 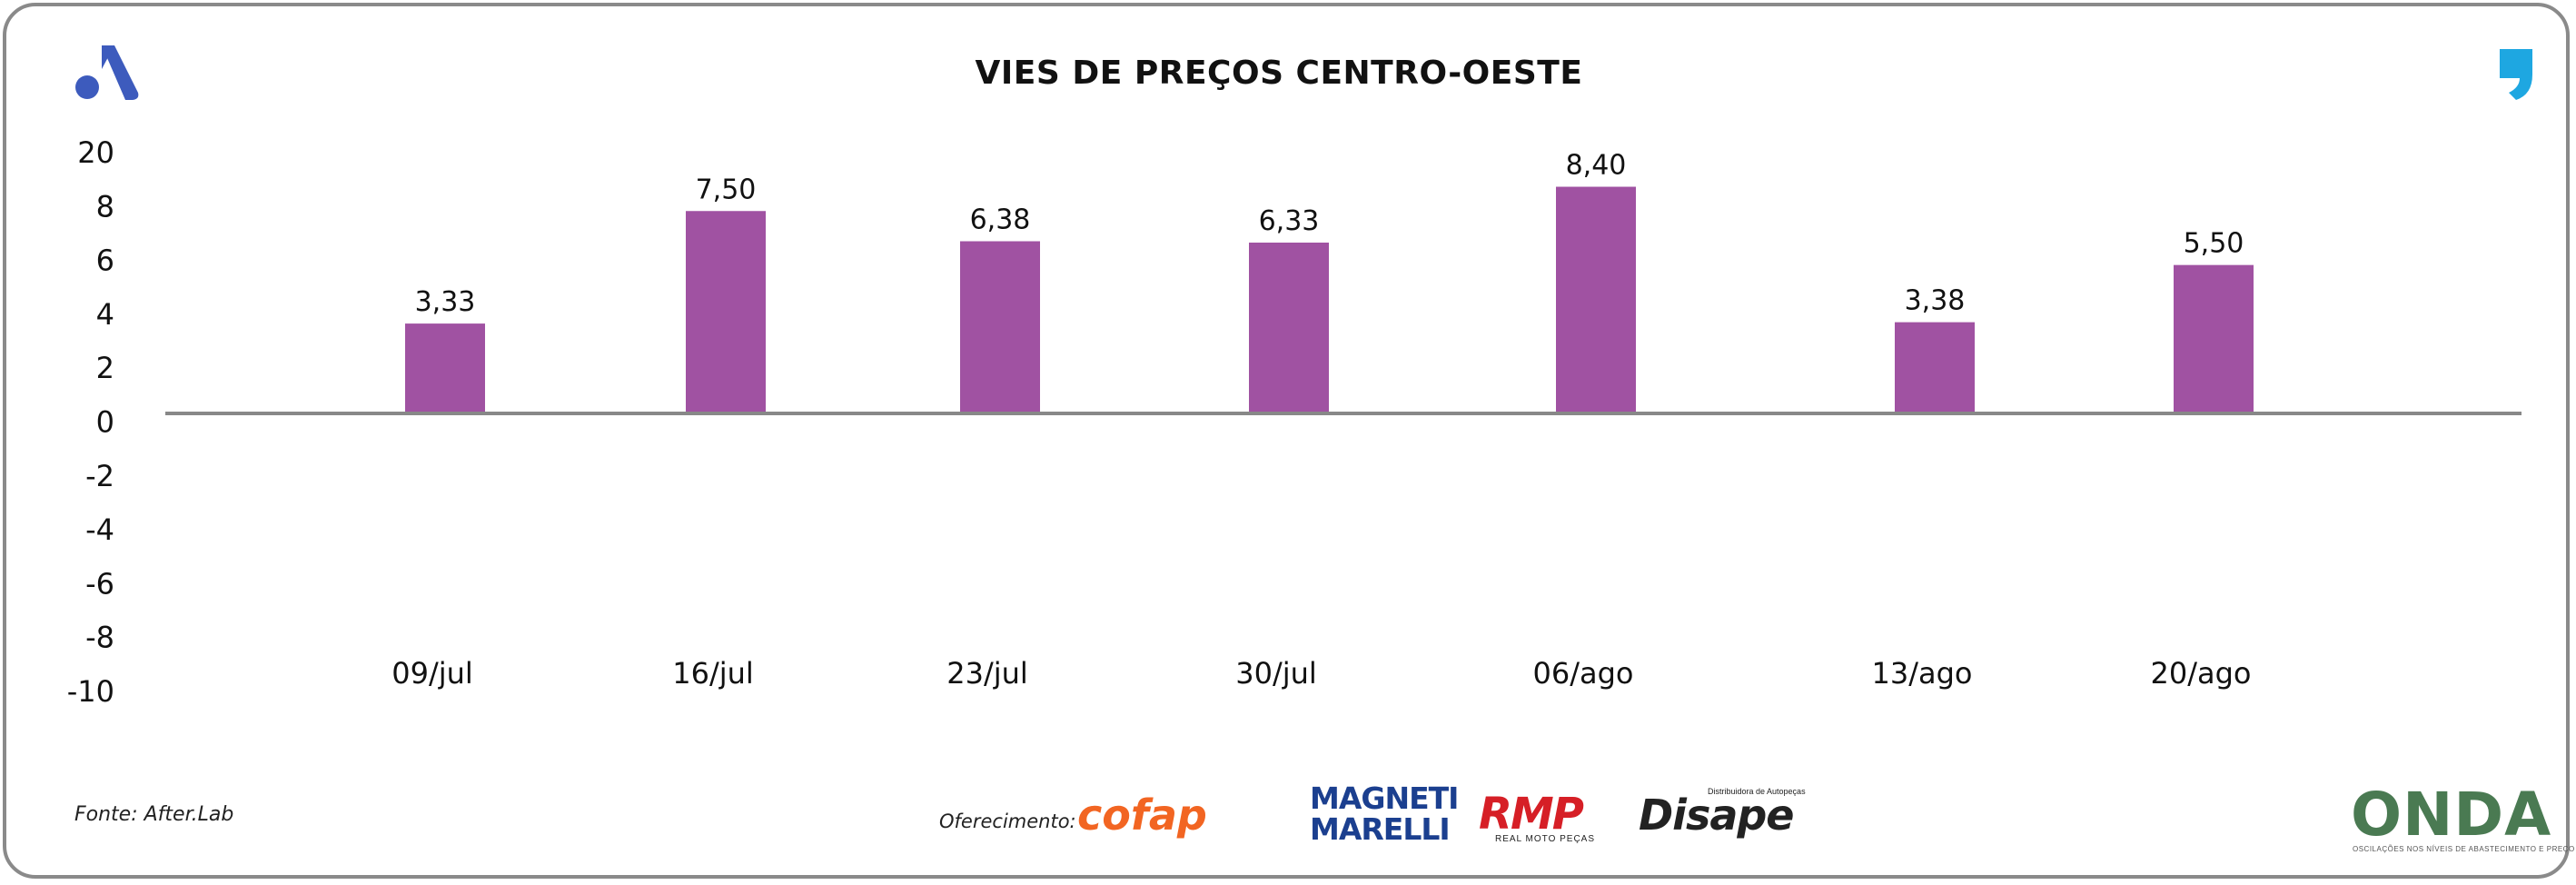 What do you see at coordinates (105, 261) in the screenshot?
I see `y-tick-label: 6` at bounding box center [105, 261].